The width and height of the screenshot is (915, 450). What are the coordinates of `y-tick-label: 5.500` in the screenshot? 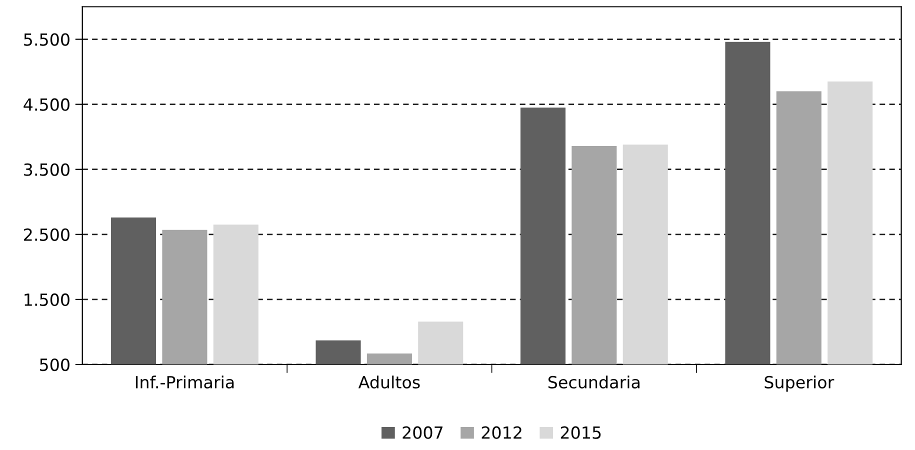 It's located at (47, 39).